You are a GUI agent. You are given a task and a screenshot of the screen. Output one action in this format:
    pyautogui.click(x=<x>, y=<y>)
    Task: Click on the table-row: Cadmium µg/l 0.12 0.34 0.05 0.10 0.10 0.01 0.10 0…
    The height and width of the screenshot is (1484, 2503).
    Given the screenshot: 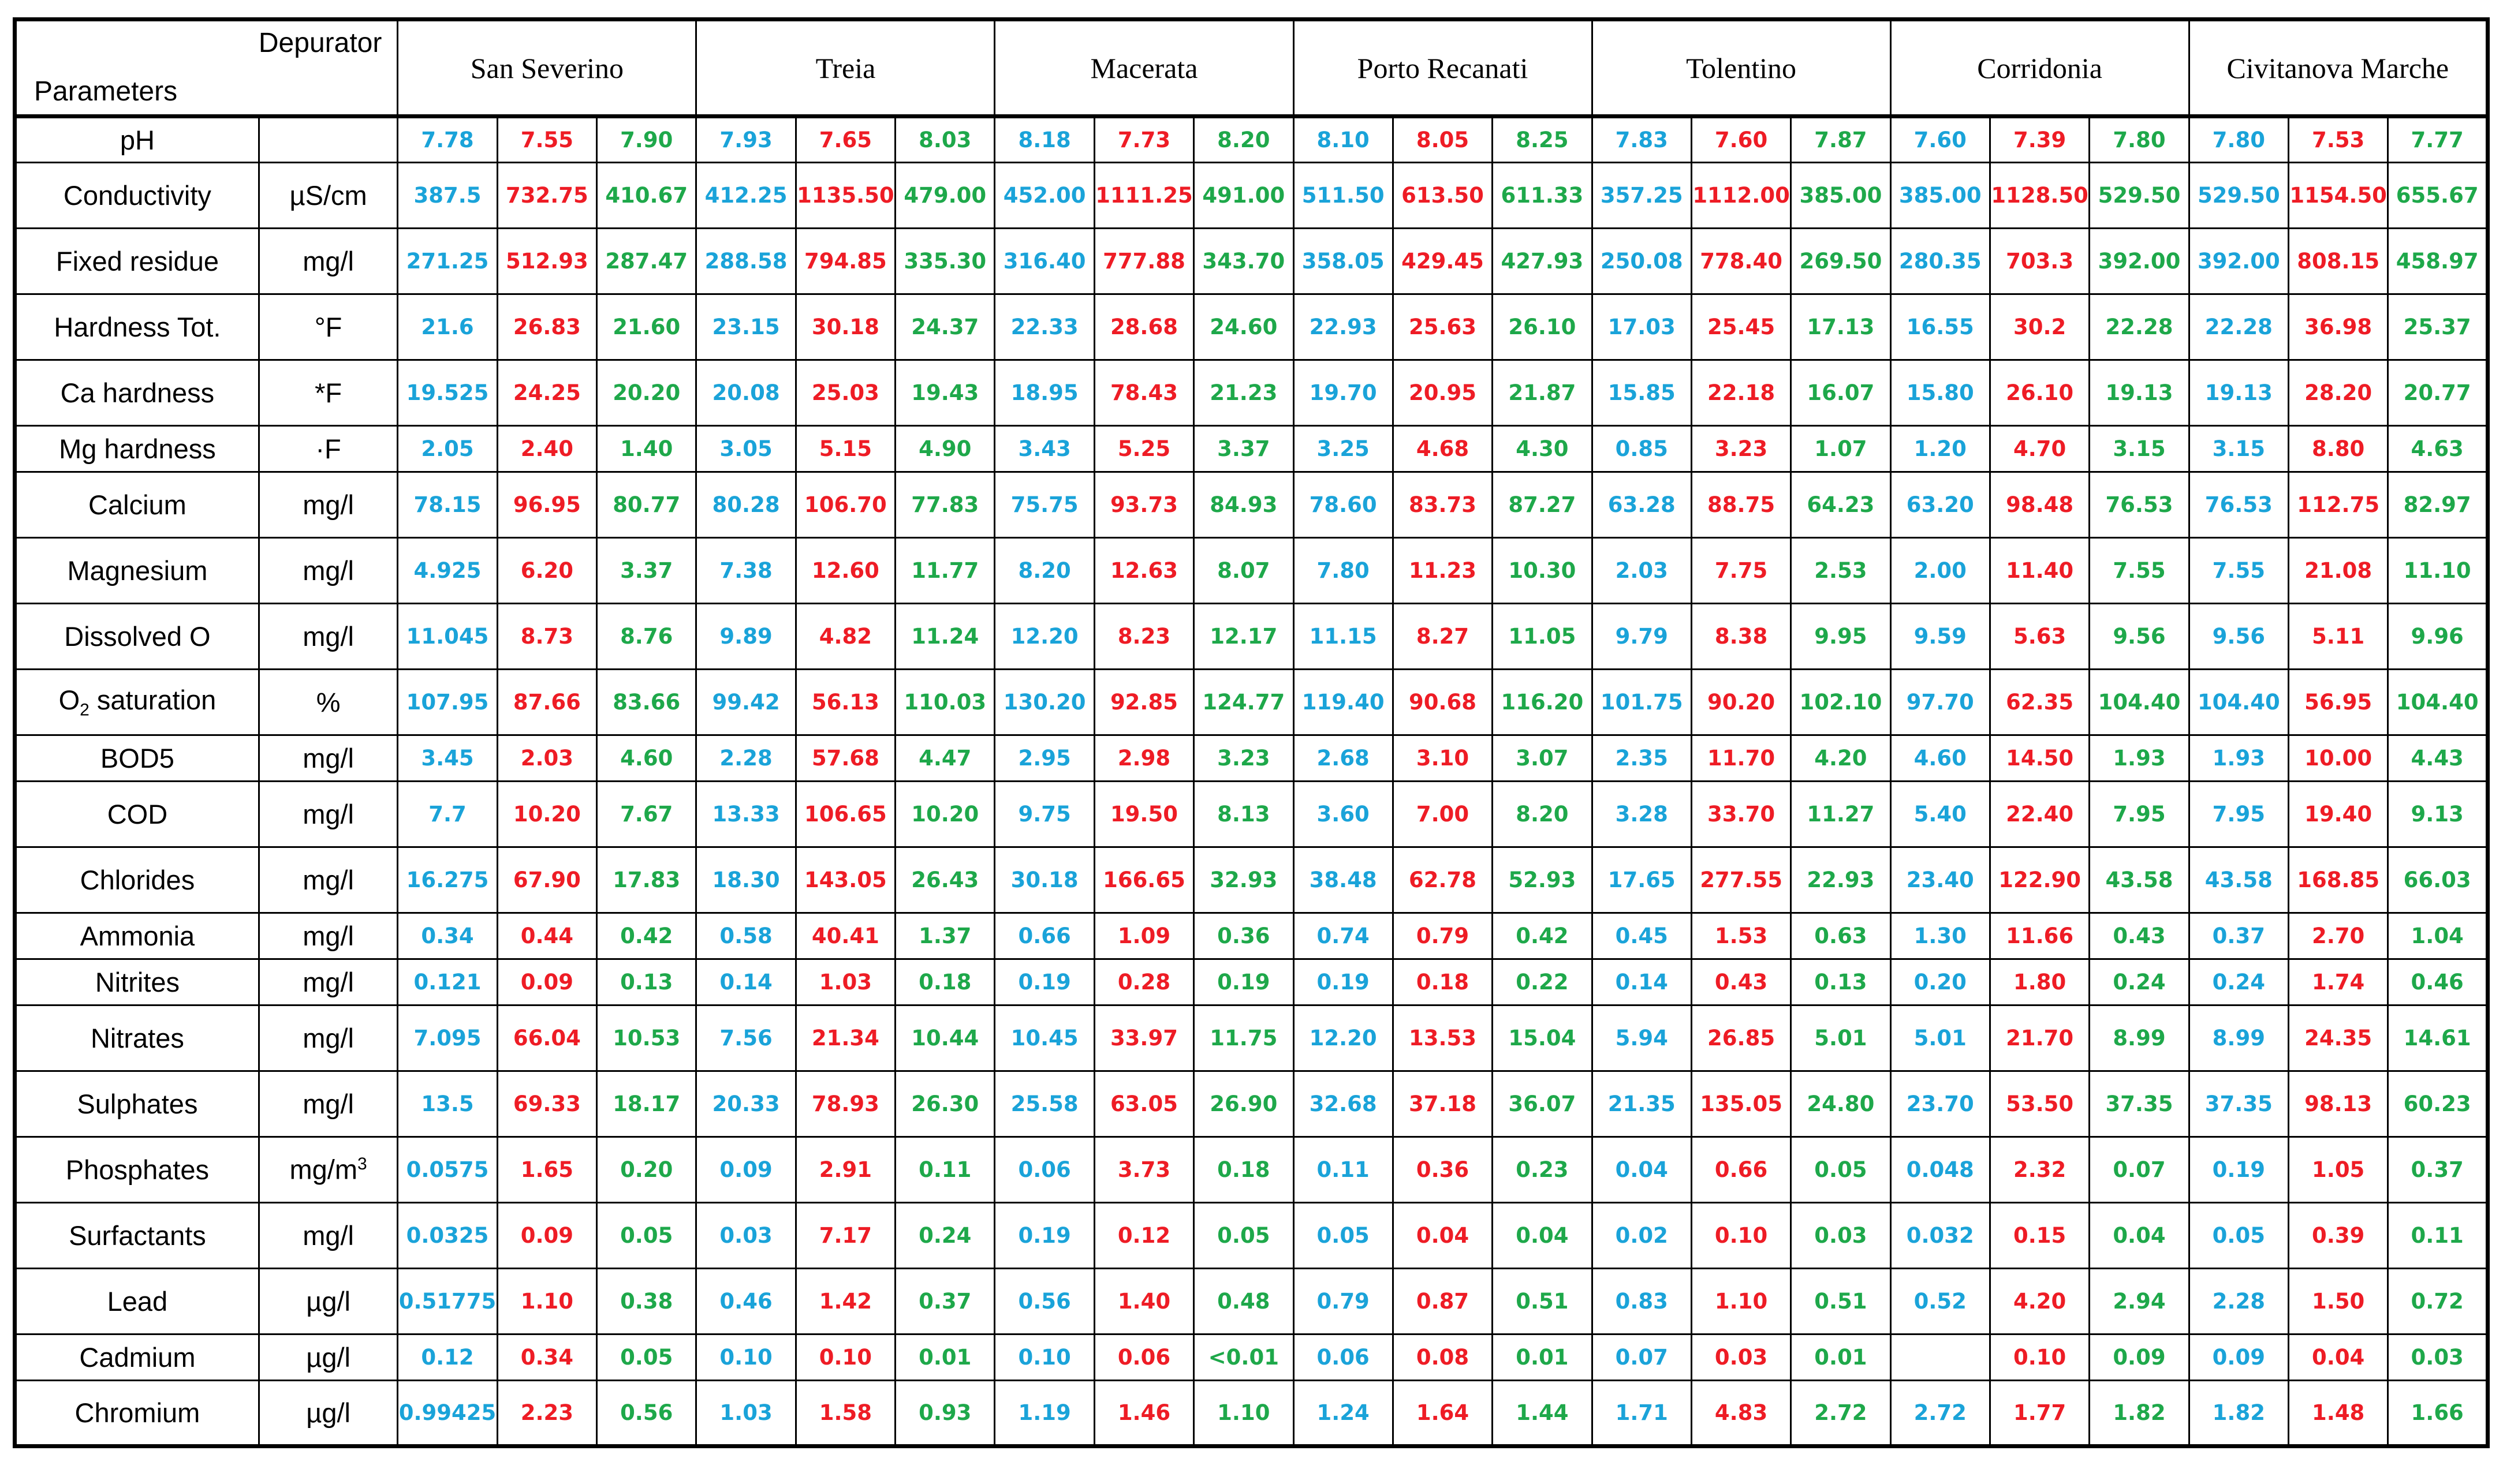 What is the action you would take?
    pyautogui.click(x=1251, y=1357)
    